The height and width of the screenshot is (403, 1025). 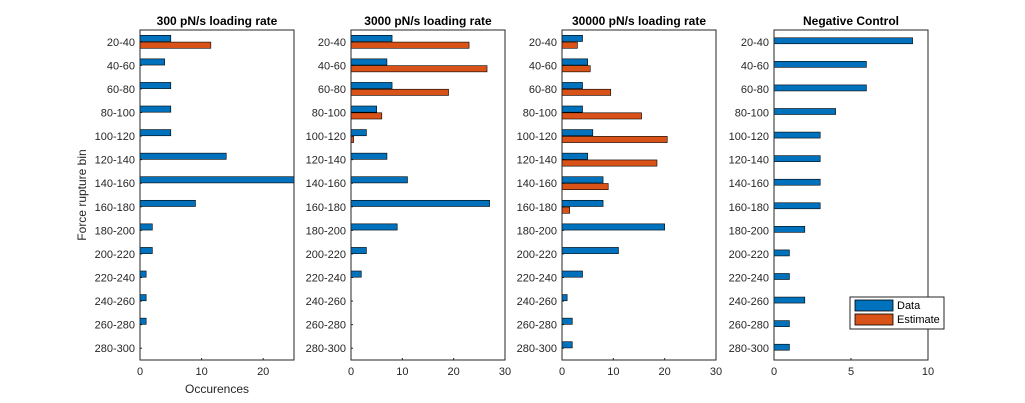 I want to click on panel-title: 30000 pN/s loading rate, so click(x=639, y=21).